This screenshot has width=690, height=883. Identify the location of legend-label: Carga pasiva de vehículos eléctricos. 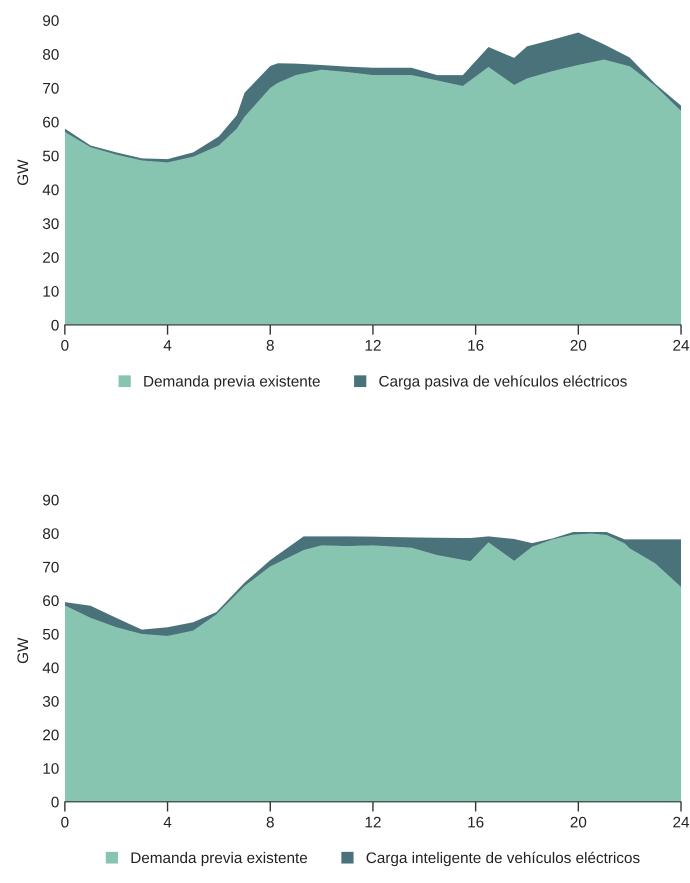
(503, 382).